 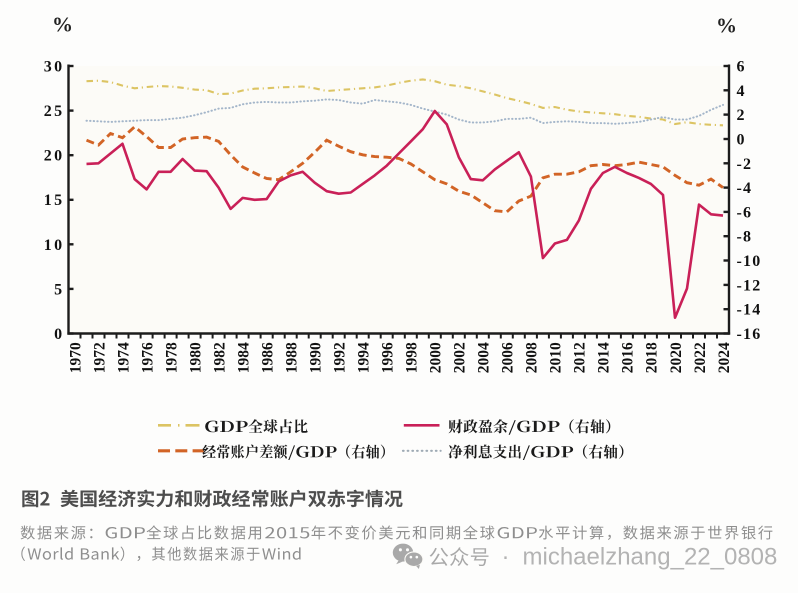 What do you see at coordinates (54, 245) in the screenshot?
I see `svg-text: 10` at bounding box center [54, 245].